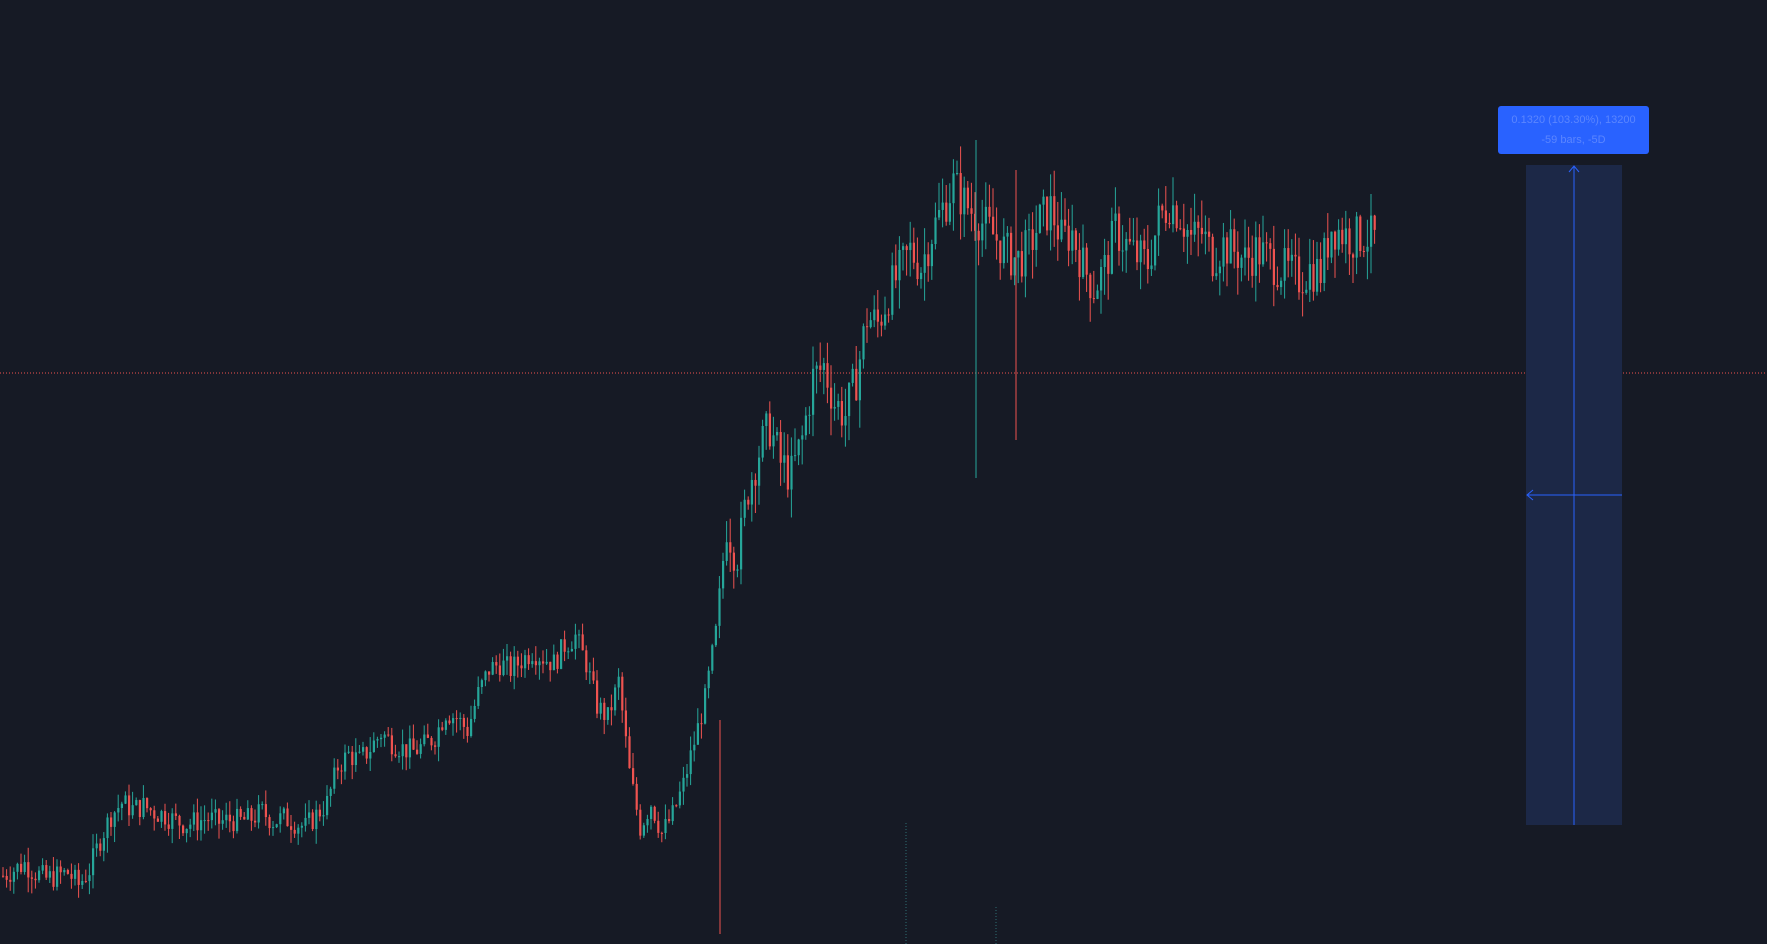 Image resolution: width=1767 pixels, height=944 pixels. I want to click on measure-bars-duration-text: -59 bars, -5D, so click(1573, 140).